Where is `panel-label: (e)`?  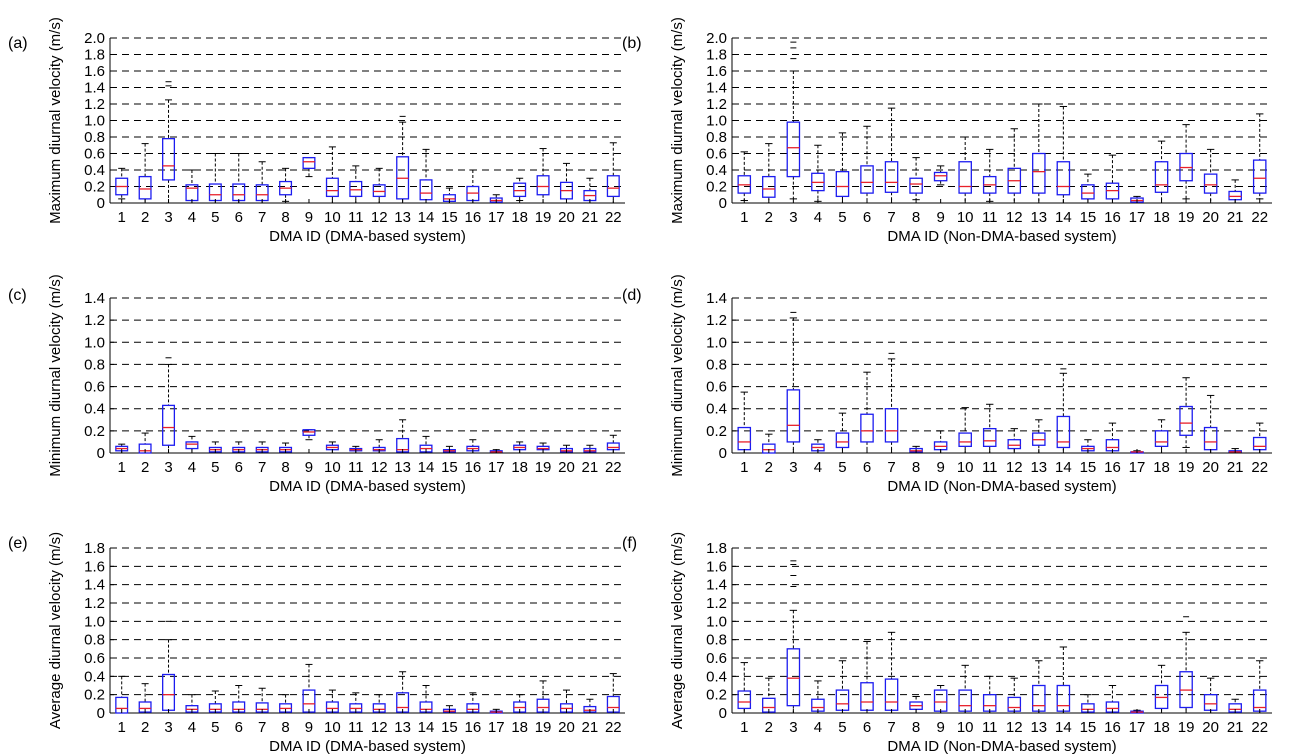
panel-label: (e) is located at coordinates (18, 543).